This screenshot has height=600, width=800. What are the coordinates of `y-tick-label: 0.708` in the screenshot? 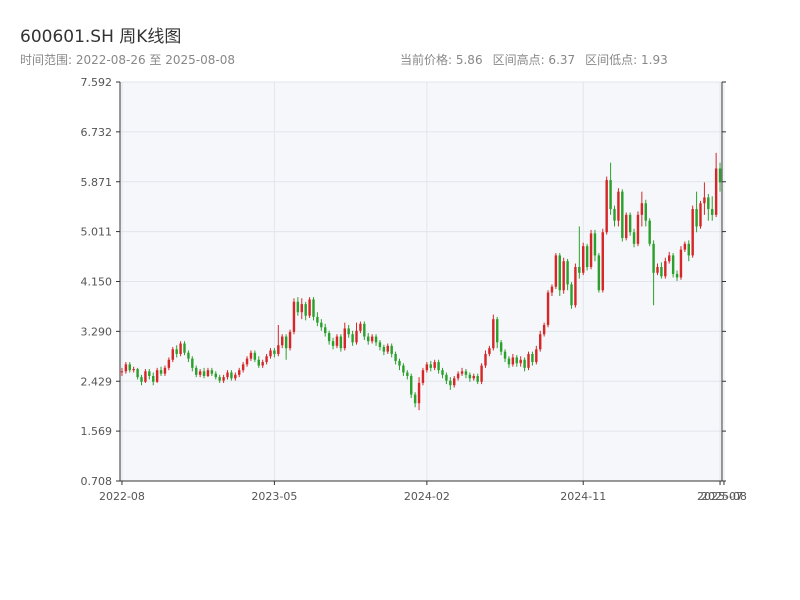 It's located at (97, 481).